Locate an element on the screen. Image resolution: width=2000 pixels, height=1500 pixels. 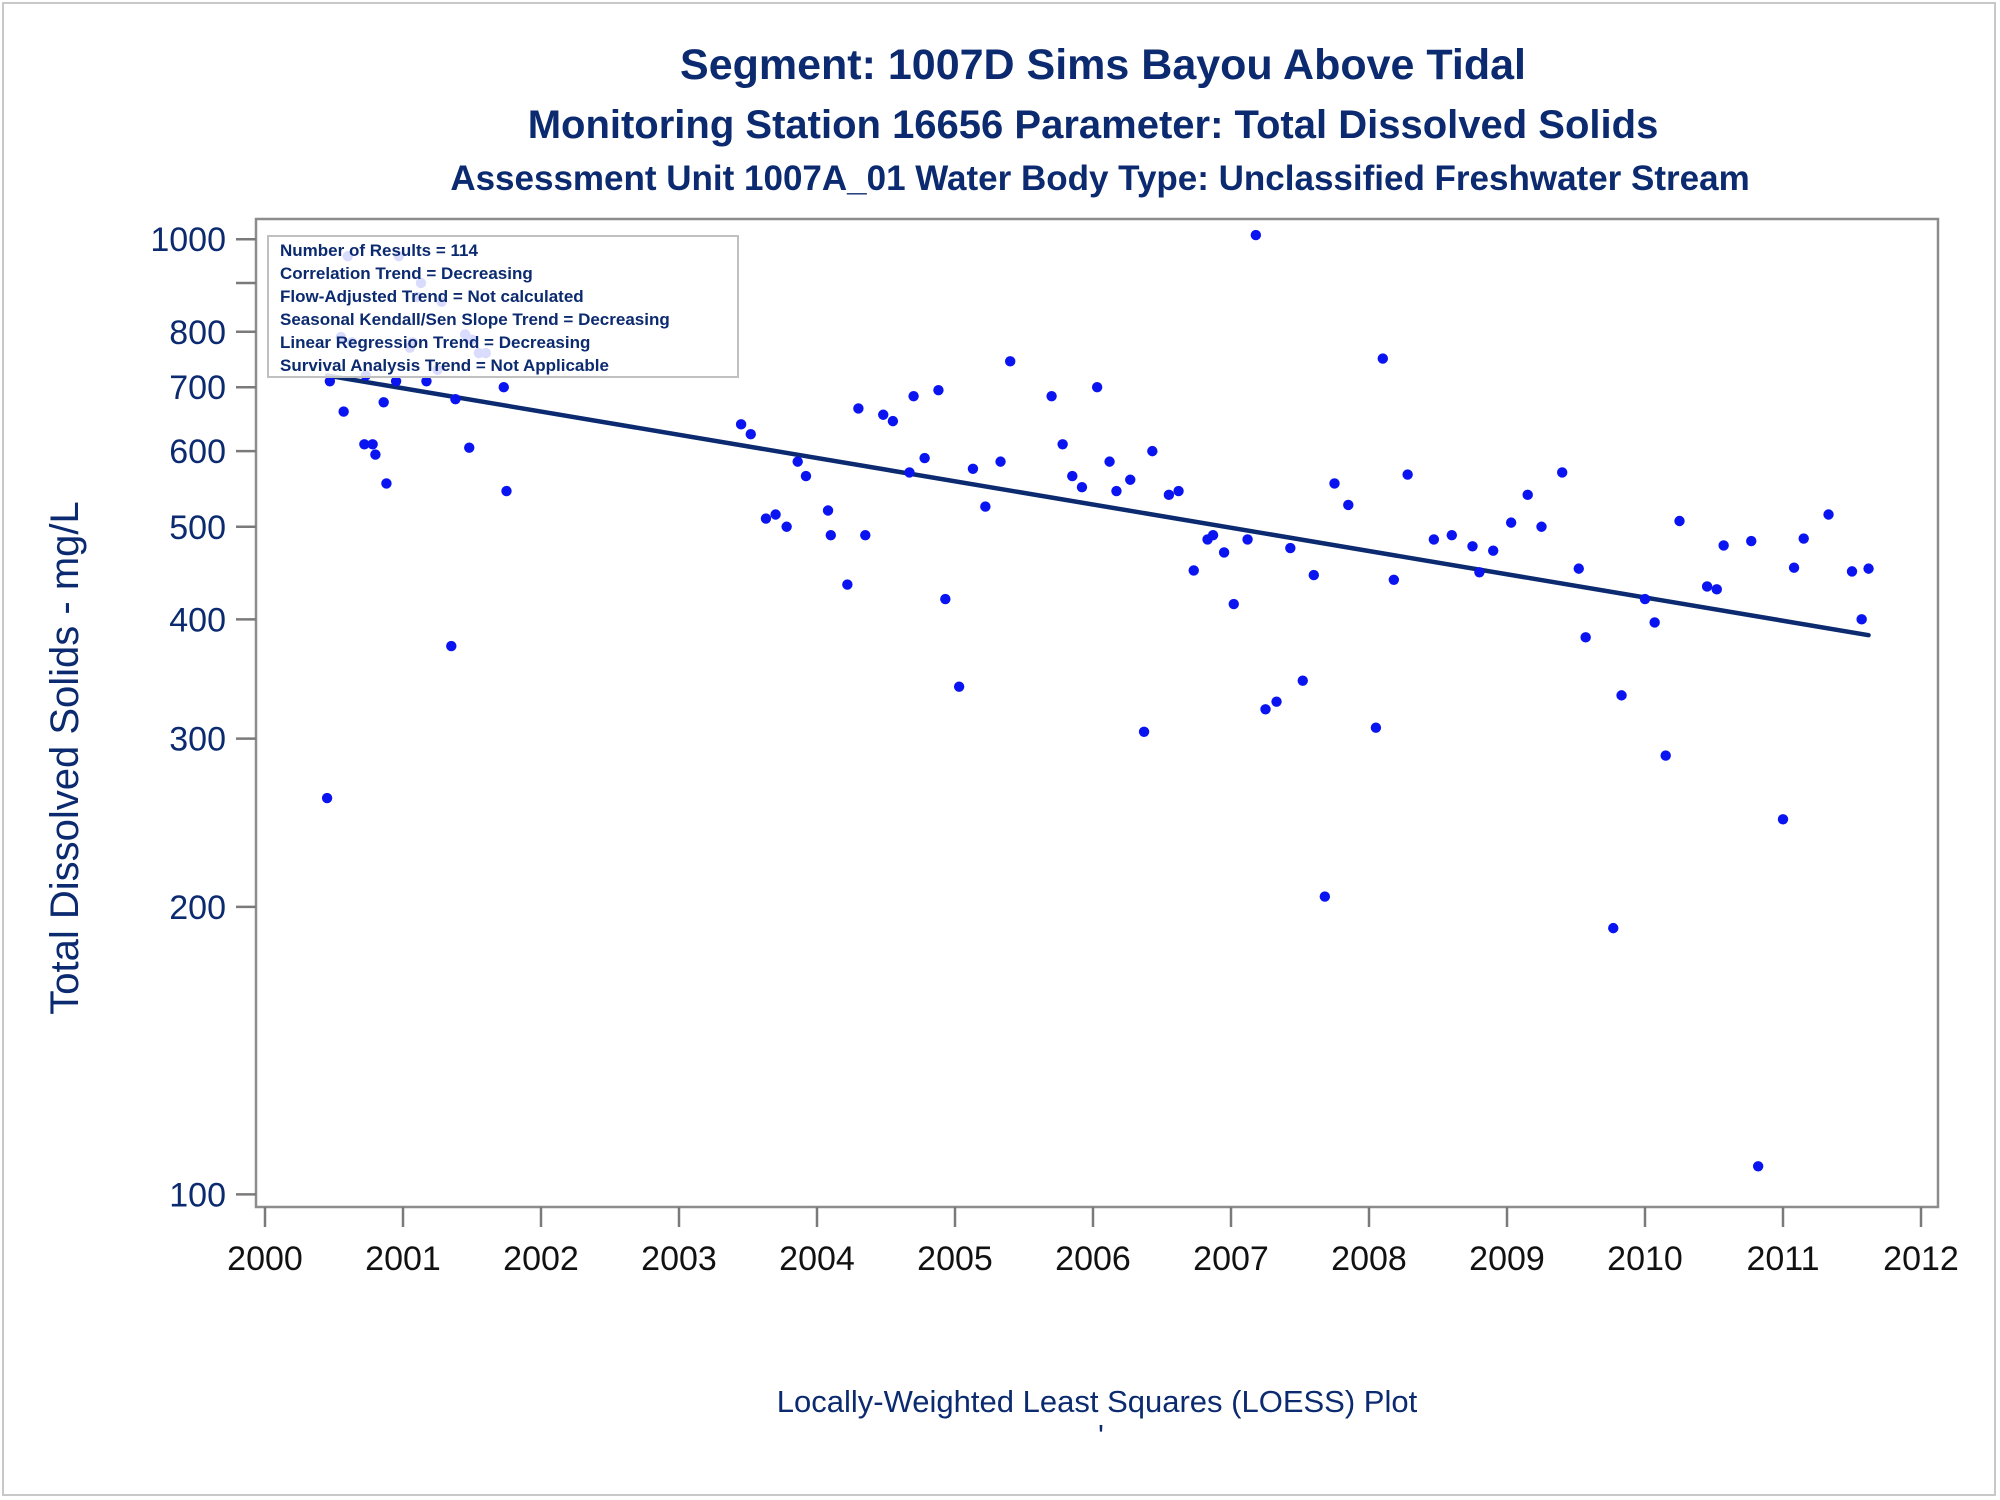
chart-title: Segment: 1007D Sims Bayou Above Tidal is located at coordinates (1103, 65).